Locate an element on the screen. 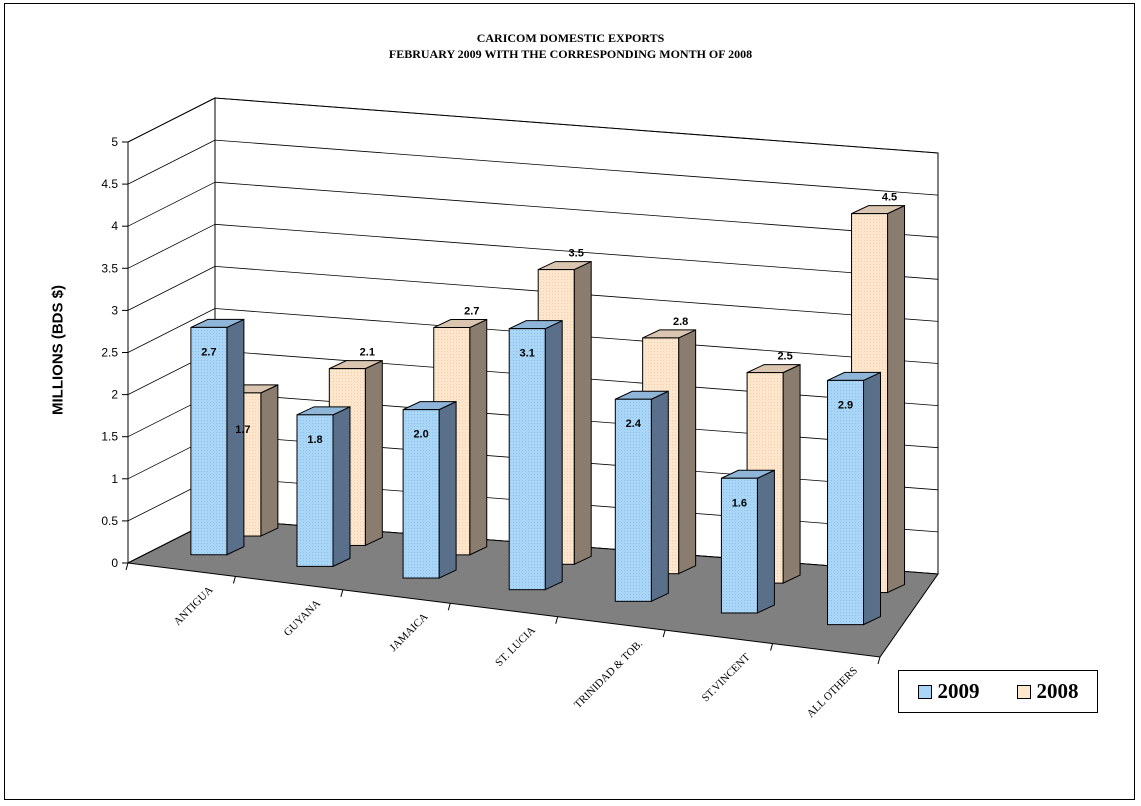 This screenshot has width=1141, height=806. bar-2008-5-side is located at coordinates (791, 473).